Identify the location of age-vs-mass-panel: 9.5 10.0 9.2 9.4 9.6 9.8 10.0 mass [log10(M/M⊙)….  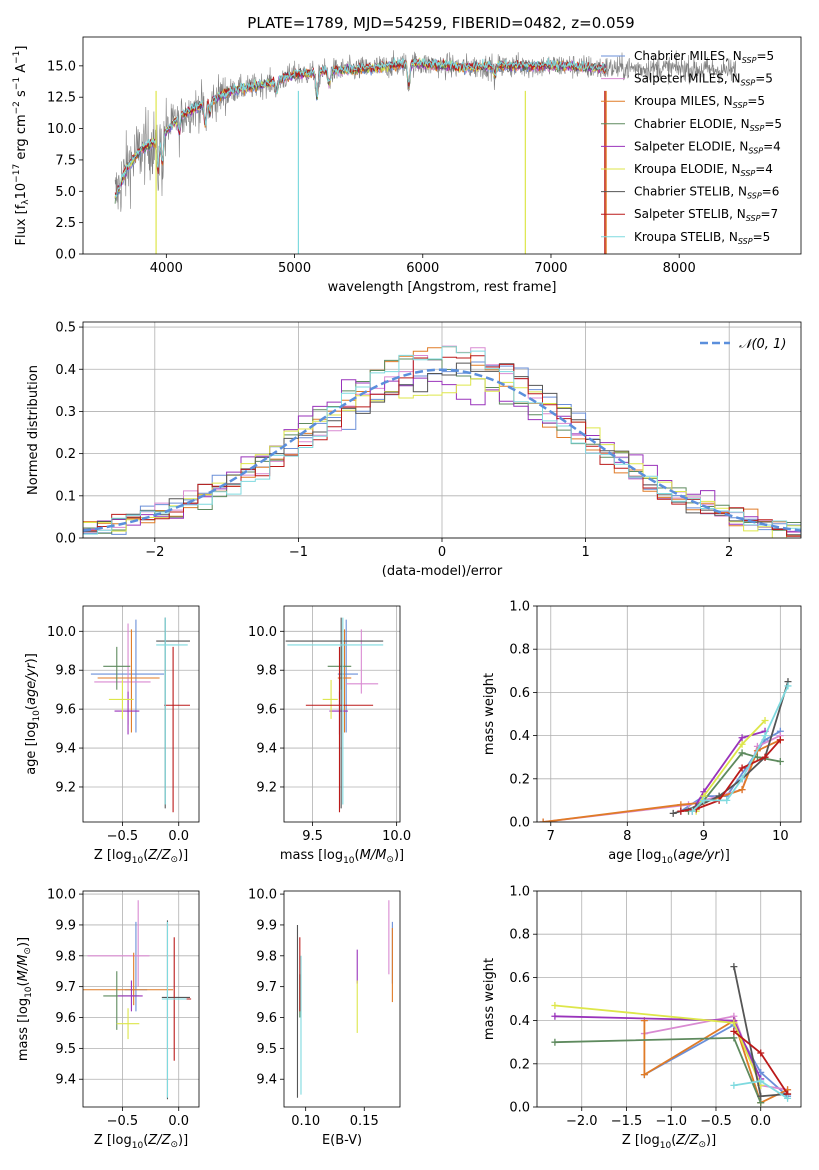
(329, 735).